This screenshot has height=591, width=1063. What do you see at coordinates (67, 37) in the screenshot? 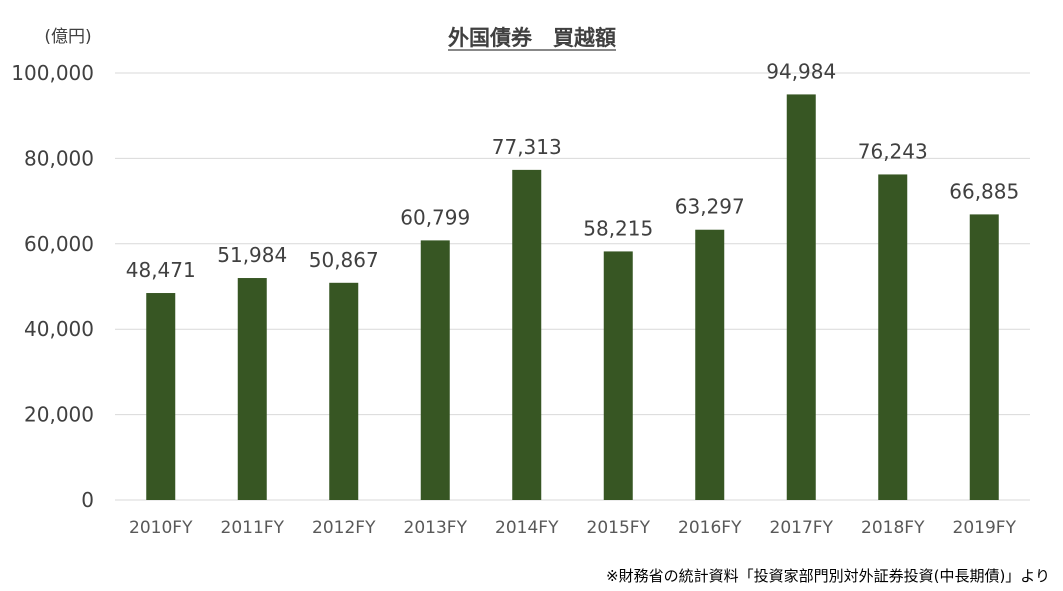
I see `y-unit-label: (億円)` at bounding box center [67, 37].